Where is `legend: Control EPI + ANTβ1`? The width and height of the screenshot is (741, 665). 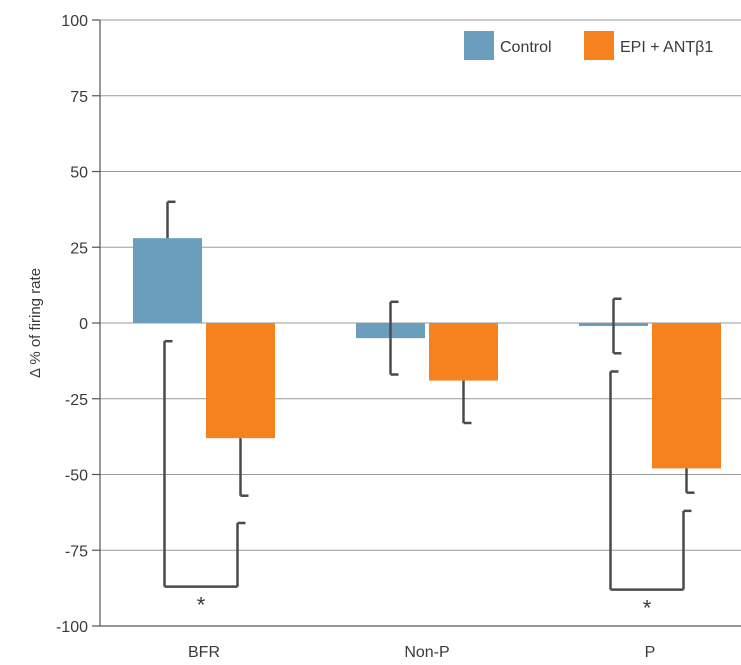
legend: Control EPI + ANTβ1 is located at coordinates (588, 45).